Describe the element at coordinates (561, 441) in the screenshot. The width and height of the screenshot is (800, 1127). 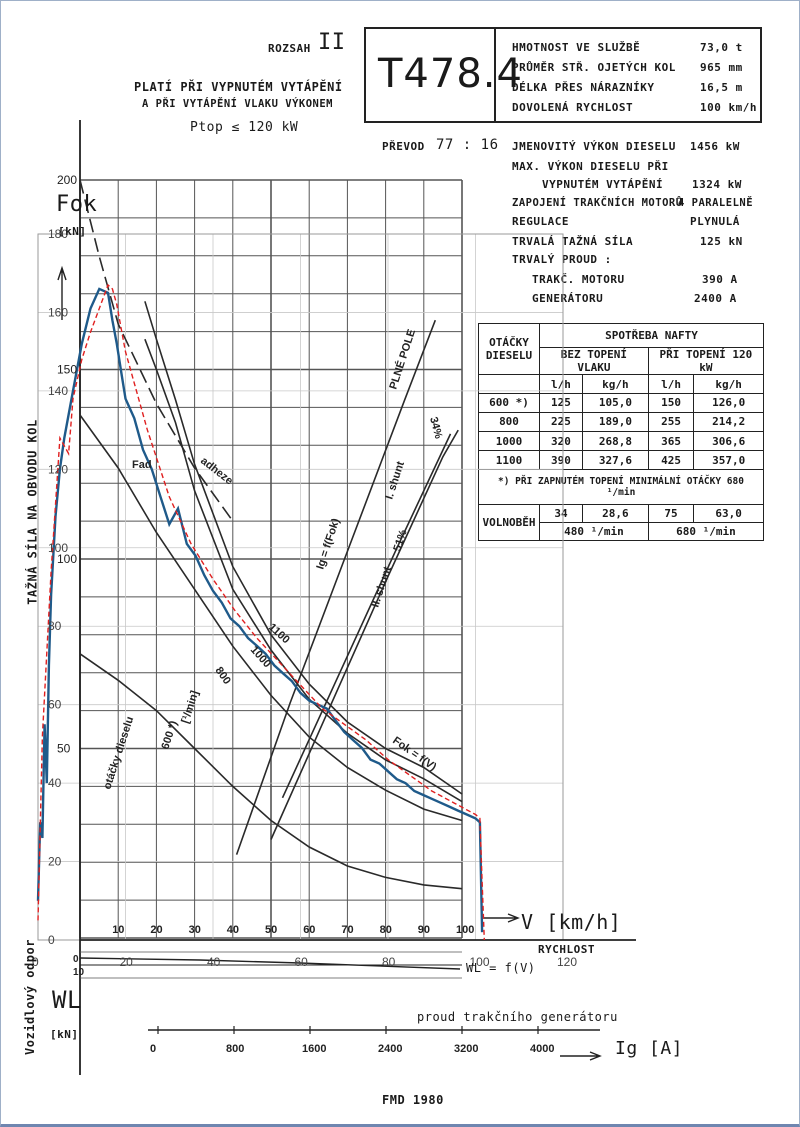
I see `table-cell: 320` at that location.